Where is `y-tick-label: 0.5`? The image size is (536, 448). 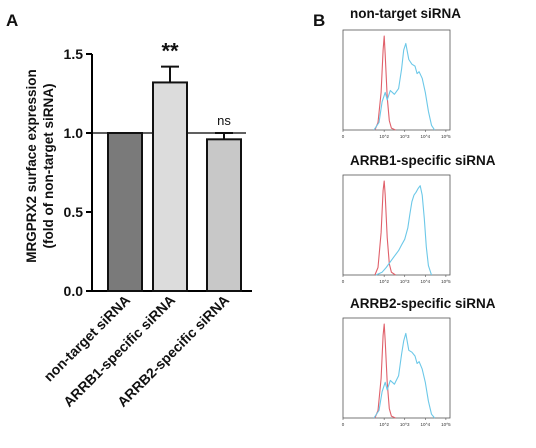
y-tick-label: 0.5 is located at coordinates (74, 212).